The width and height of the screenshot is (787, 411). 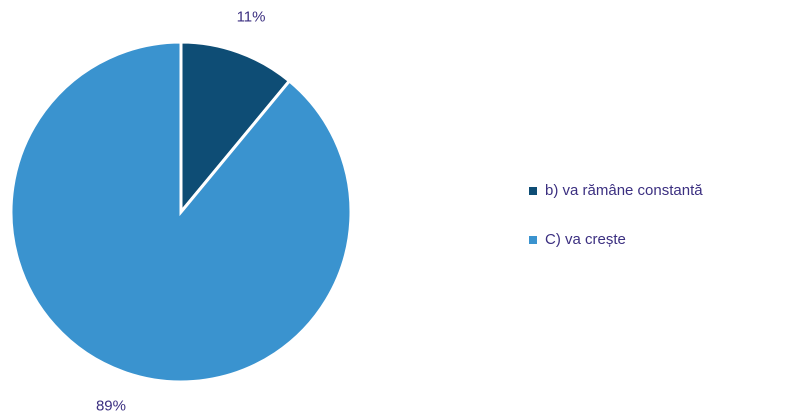 I want to click on data-label: 11%, so click(x=251, y=16).